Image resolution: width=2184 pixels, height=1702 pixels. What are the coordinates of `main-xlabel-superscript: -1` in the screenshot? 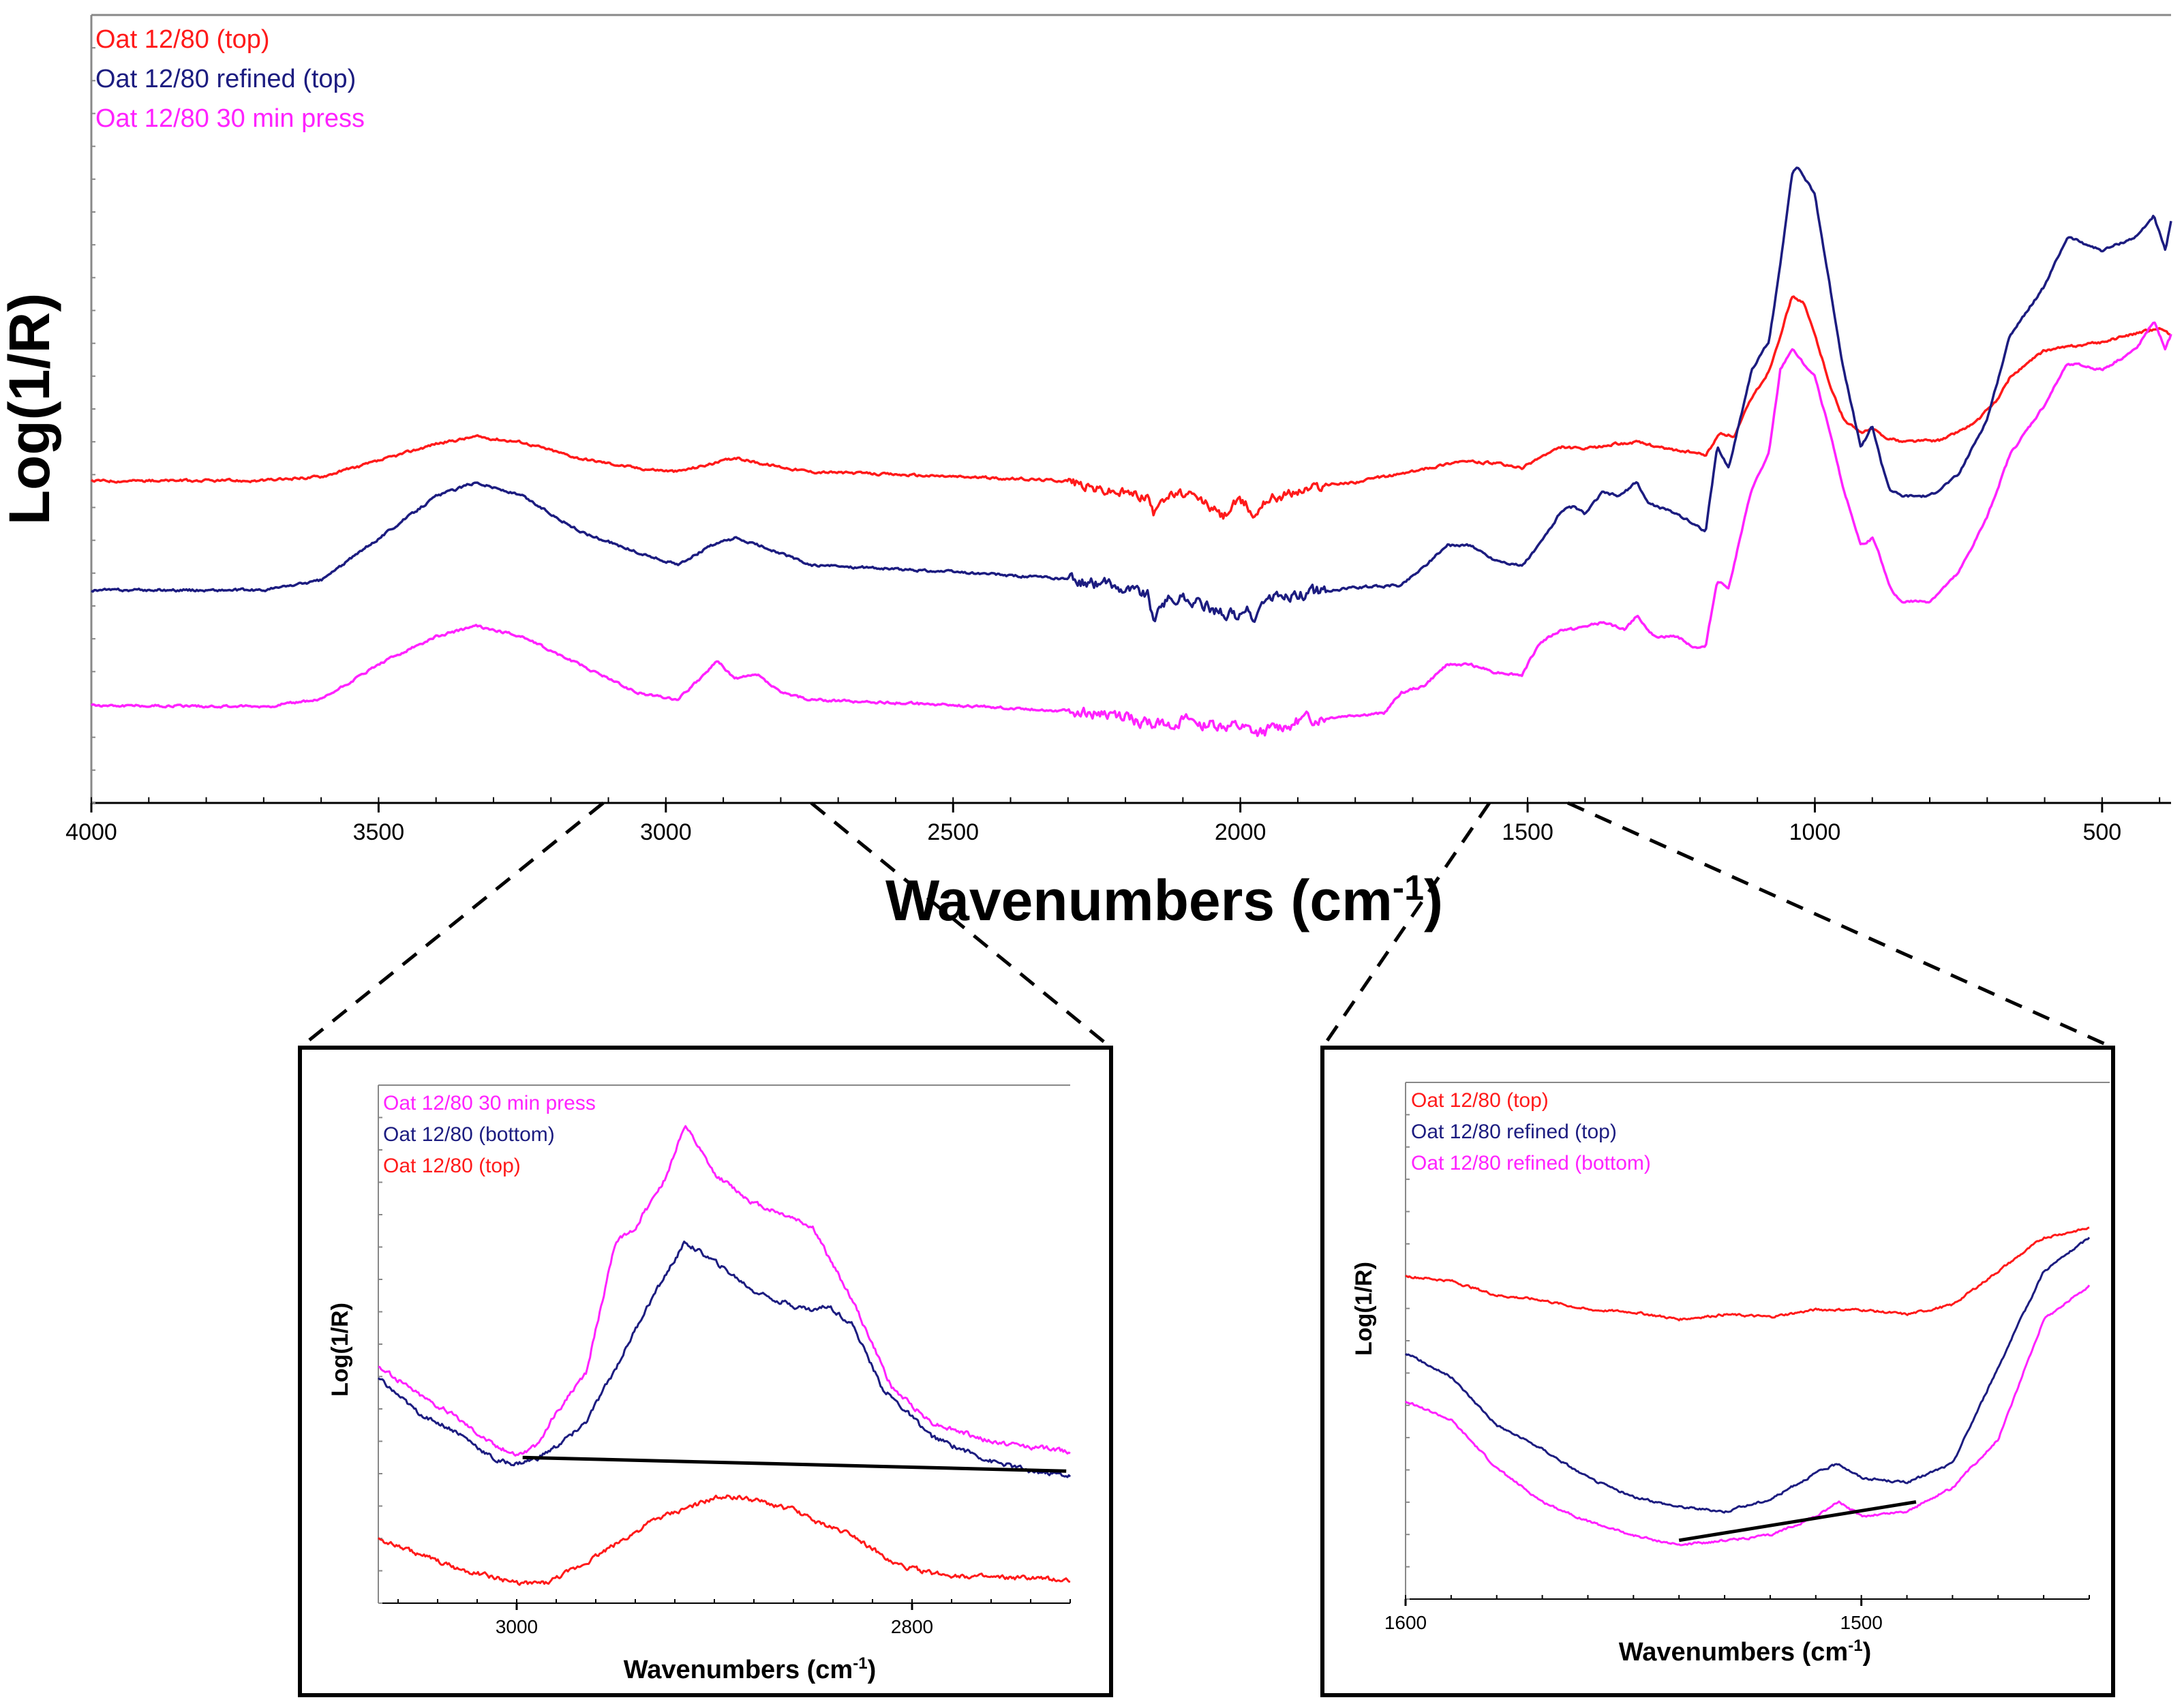 It's located at (1408, 888).